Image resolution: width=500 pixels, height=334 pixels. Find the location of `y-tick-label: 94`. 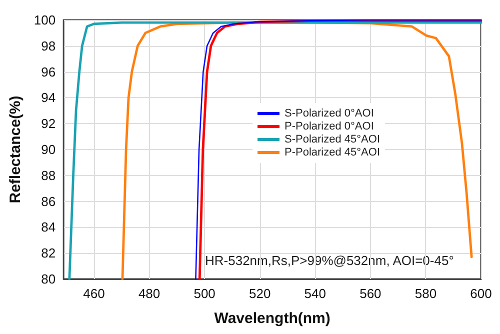

y-tick-label: 94 is located at coordinates (48, 98).